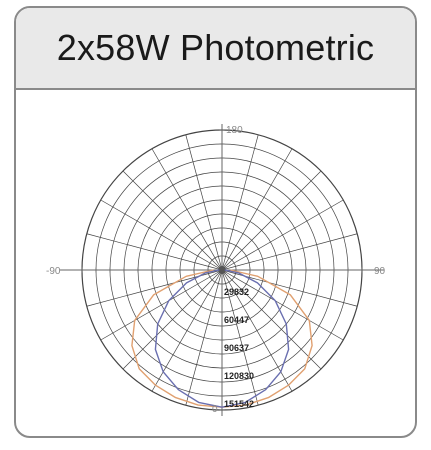 The image size is (431, 450). I want to click on distribution-curve-c90, so click(222, 338).